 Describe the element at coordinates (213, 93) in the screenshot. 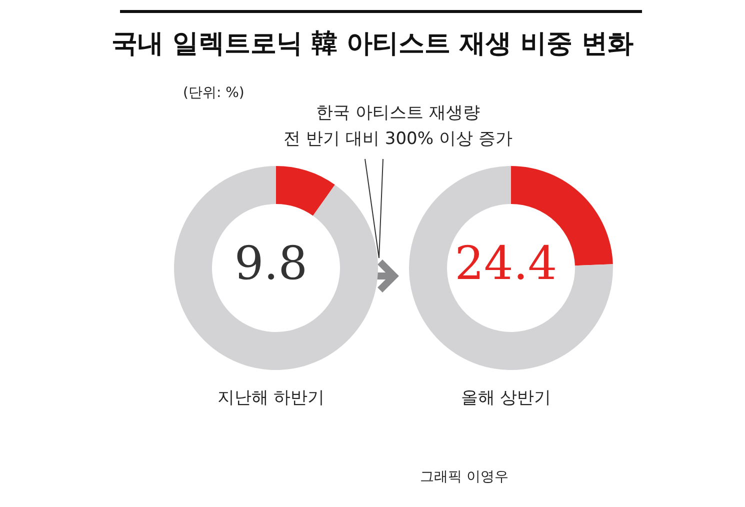

I see `chart-subtitle: (단위: %)` at that location.